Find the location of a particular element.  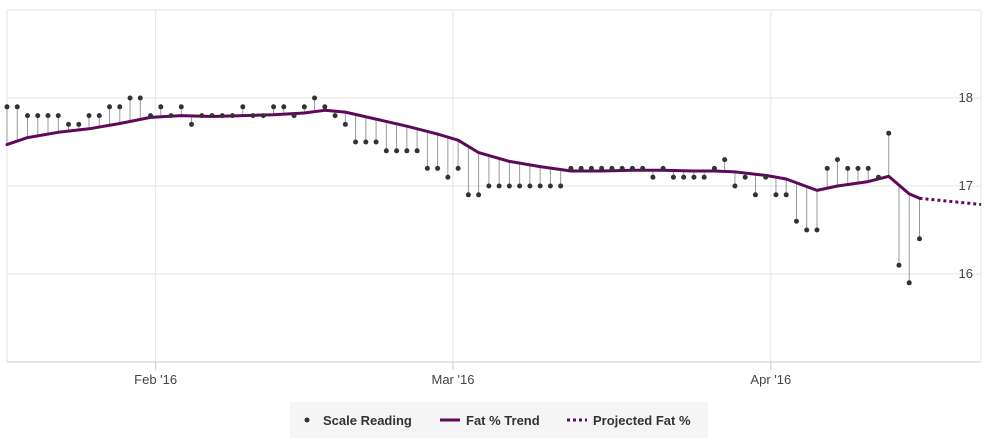

legend-item-scale-reading: Scale Reading is located at coordinates (358, 420).